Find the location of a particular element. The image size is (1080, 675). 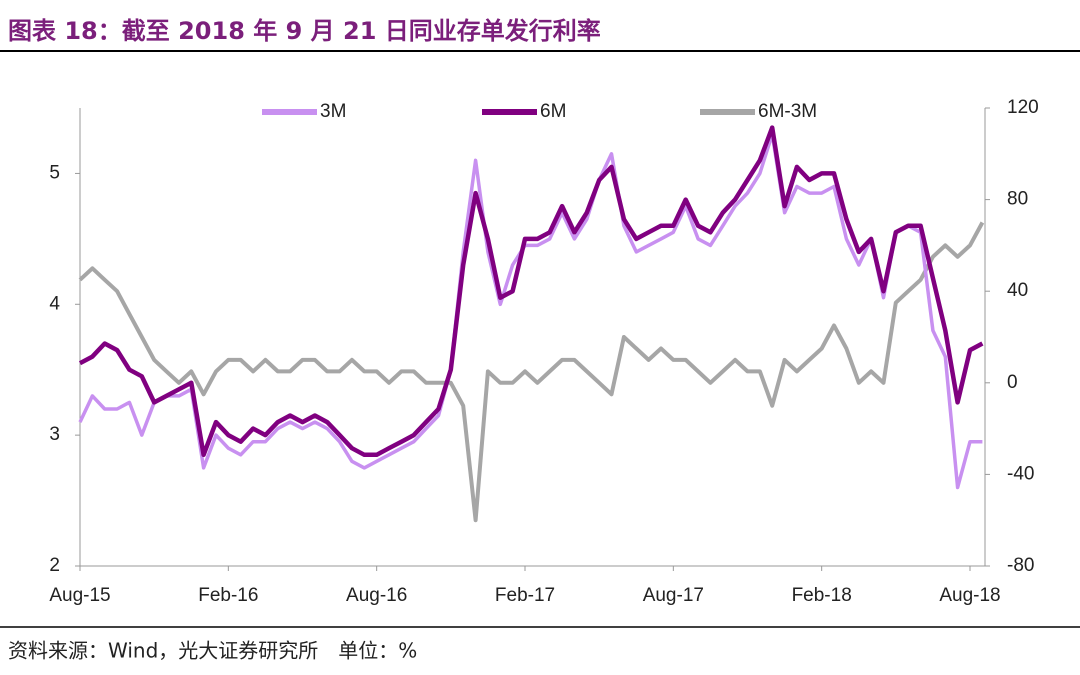

x-tick-label: Feb-16 is located at coordinates (228, 595).